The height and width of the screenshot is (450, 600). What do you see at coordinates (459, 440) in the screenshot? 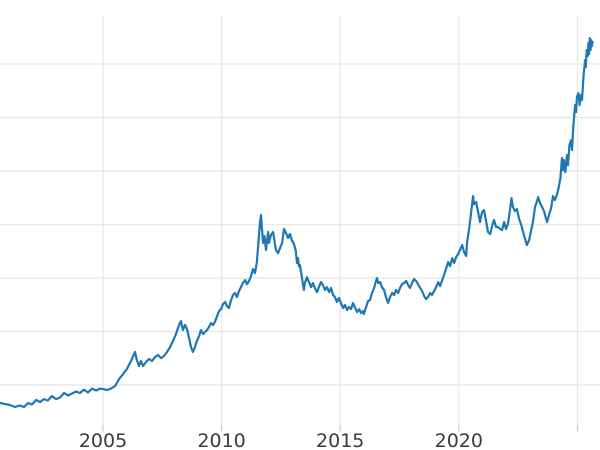
I see `x-tick-label: 2020` at bounding box center [459, 440].